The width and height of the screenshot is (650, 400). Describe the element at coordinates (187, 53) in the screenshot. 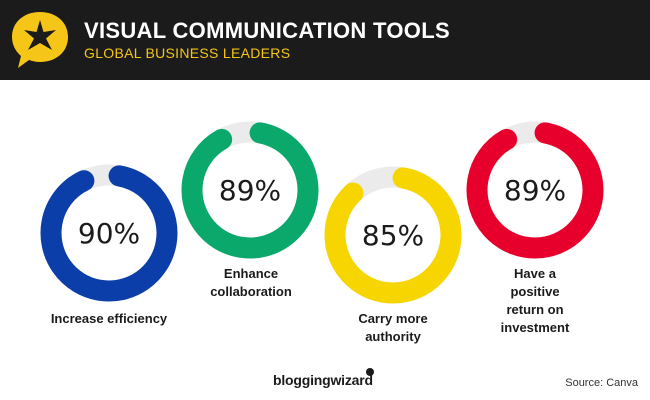

I see `chart-subtitle: GLOBAL BUSINESS LEADERS` at that location.